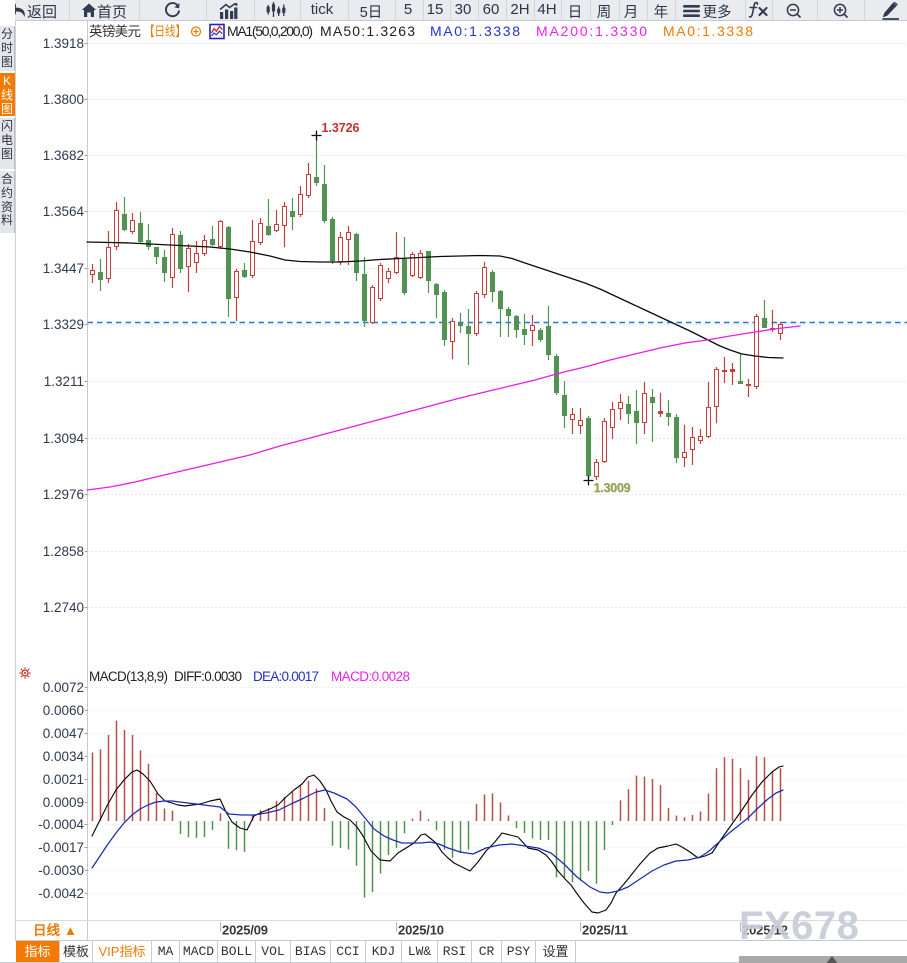 The width and height of the screenshot is (907, 963). Describe the element at coordinates (605, 930) in the screenshot. I see `svg-text: 2025/11` at that location.